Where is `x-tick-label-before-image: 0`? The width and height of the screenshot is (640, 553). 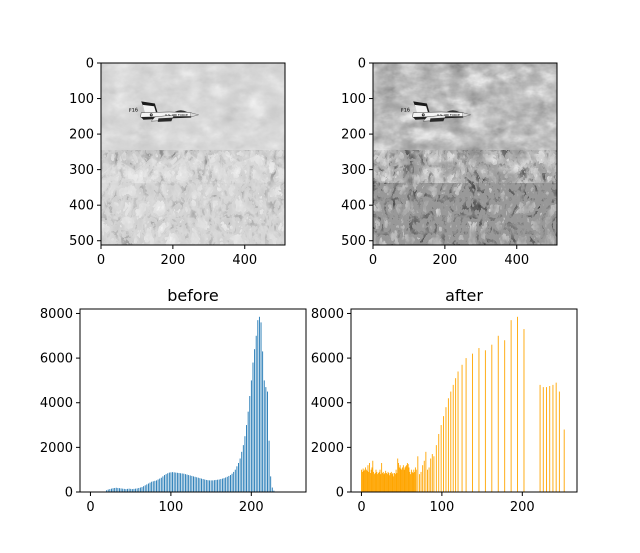
x-tick-label-before-image: 0 is located at coordinates (101, 260).